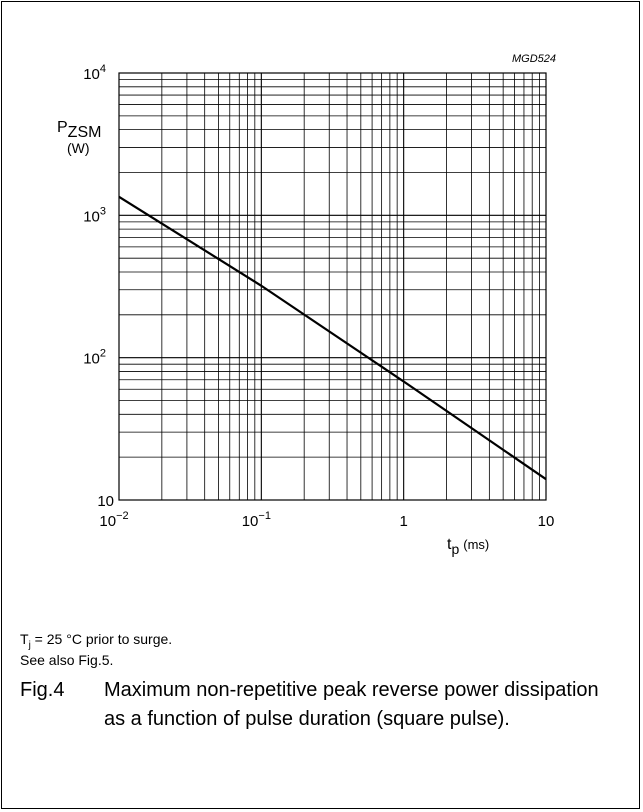 This screenshot has height=812, width=643. I want to click on x-tick-labels: 10⁻² 10⁻¹ 1 10, so click(326, 520).